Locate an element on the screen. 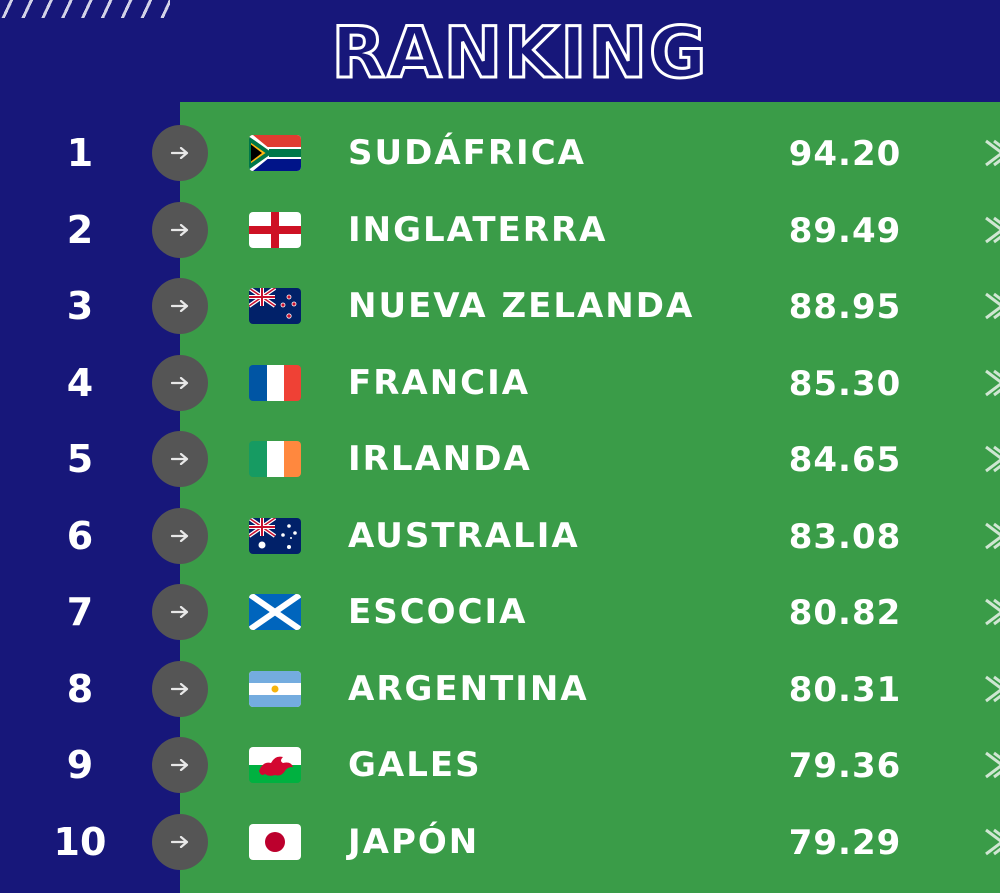 The height and width of the screenshot is (893, 1000). team-points: 80.31 is located at coordinates (845, 689).